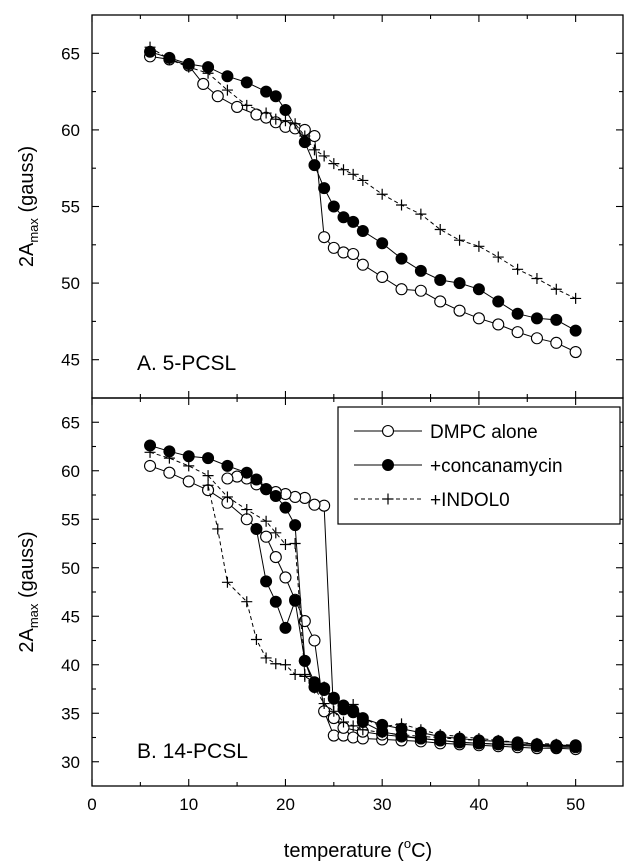 The width and height of the screenshot is (625, 868). I want to click on y-axis-title-unit: (gauss), so click(27, 567).